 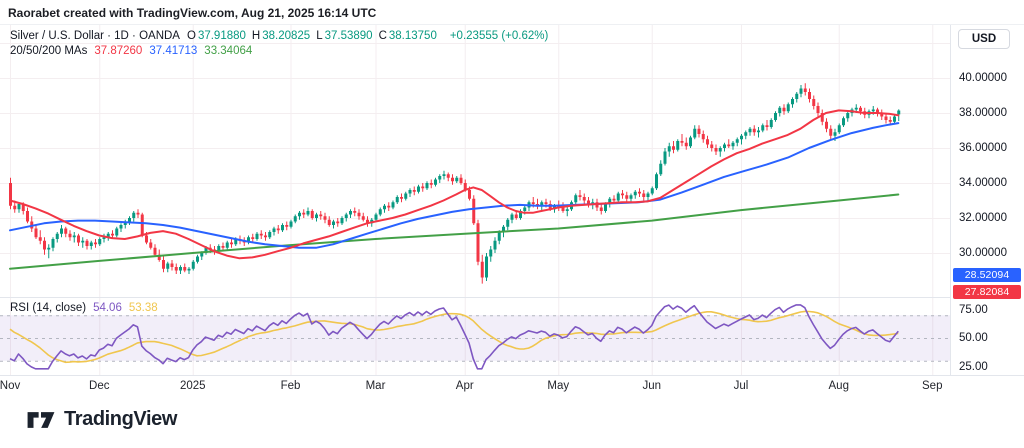 I want to click on rsi-scale-label: 25.00, so click(x=973, y=366).